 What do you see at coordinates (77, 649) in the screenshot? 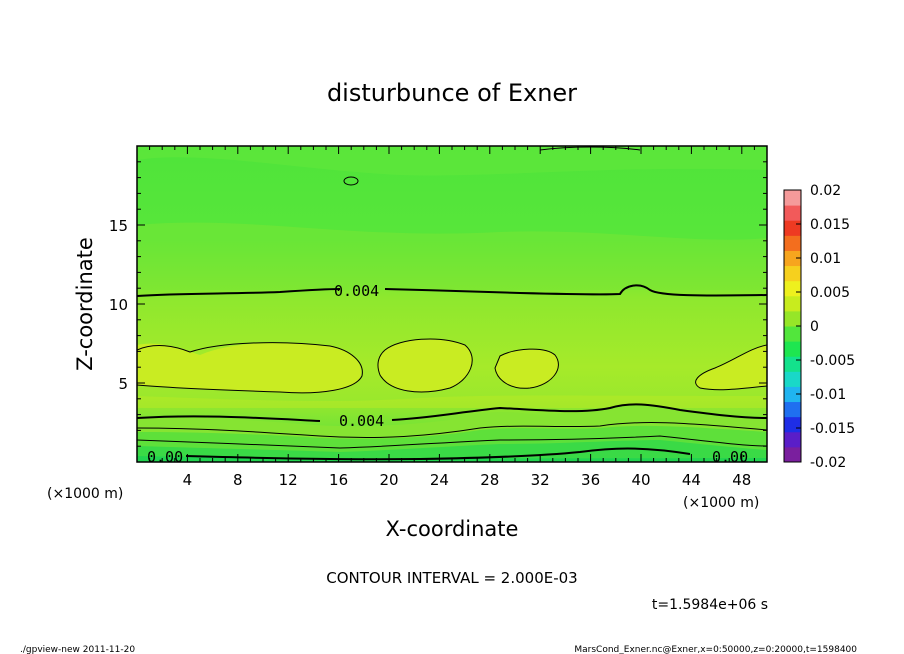
I see `footer-left: ./gpview-new 2011-11-20` at bounding box center [77, 649].